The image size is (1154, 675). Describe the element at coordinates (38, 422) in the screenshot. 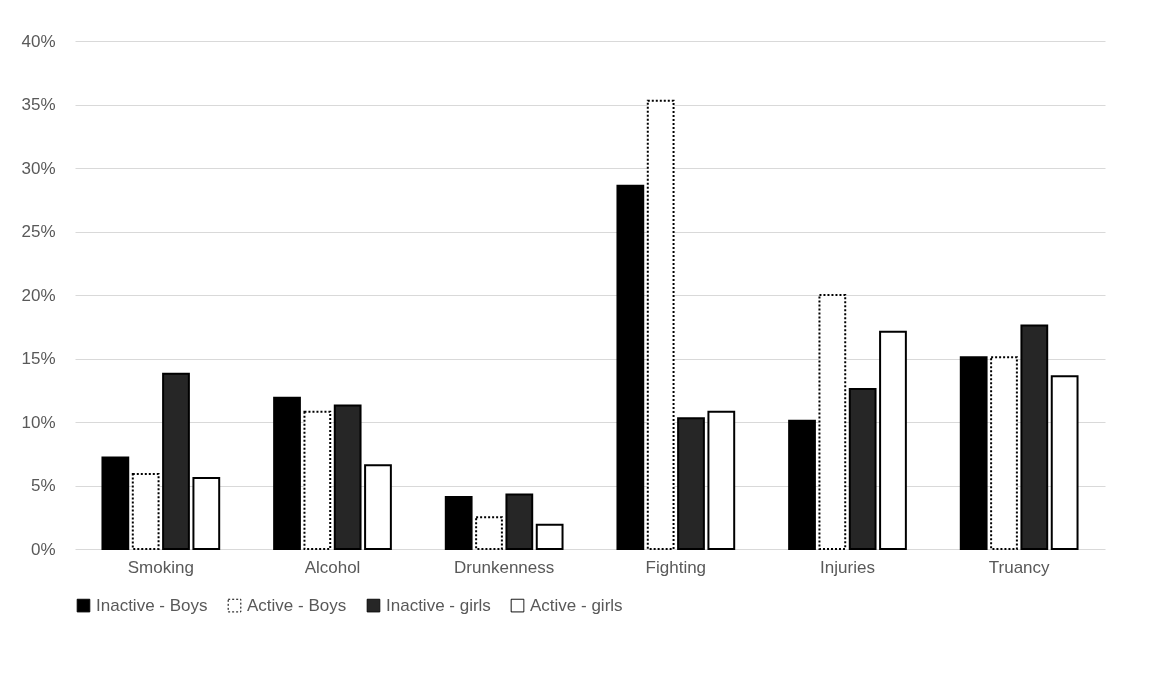

I see `y-tick-label: 10%` at that location.